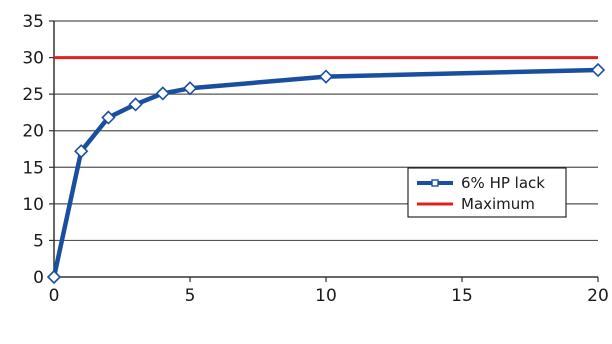 The width and height of the screenshot is (612, 344). Describe the element at coordinates (38, 241) in the screenshot. I see `y-tick-label-5: 5` at that location.